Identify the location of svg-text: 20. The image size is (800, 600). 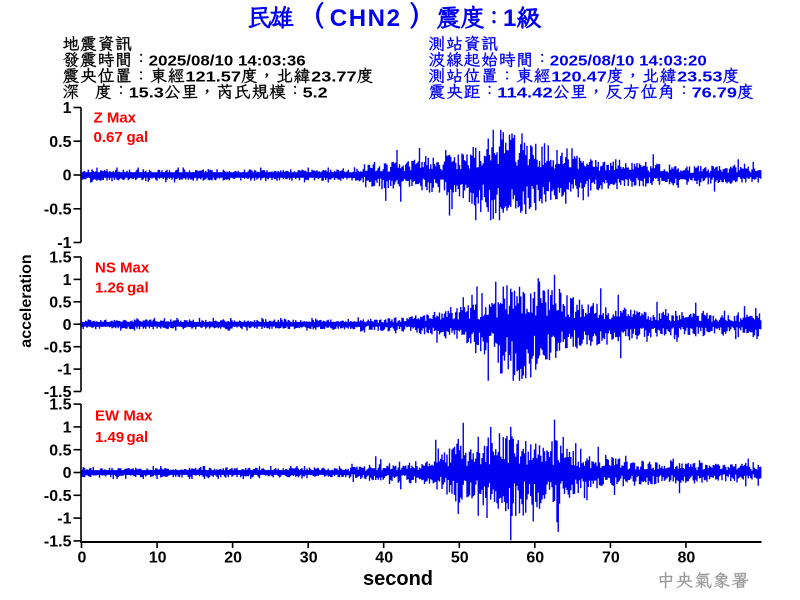
(233, 558).